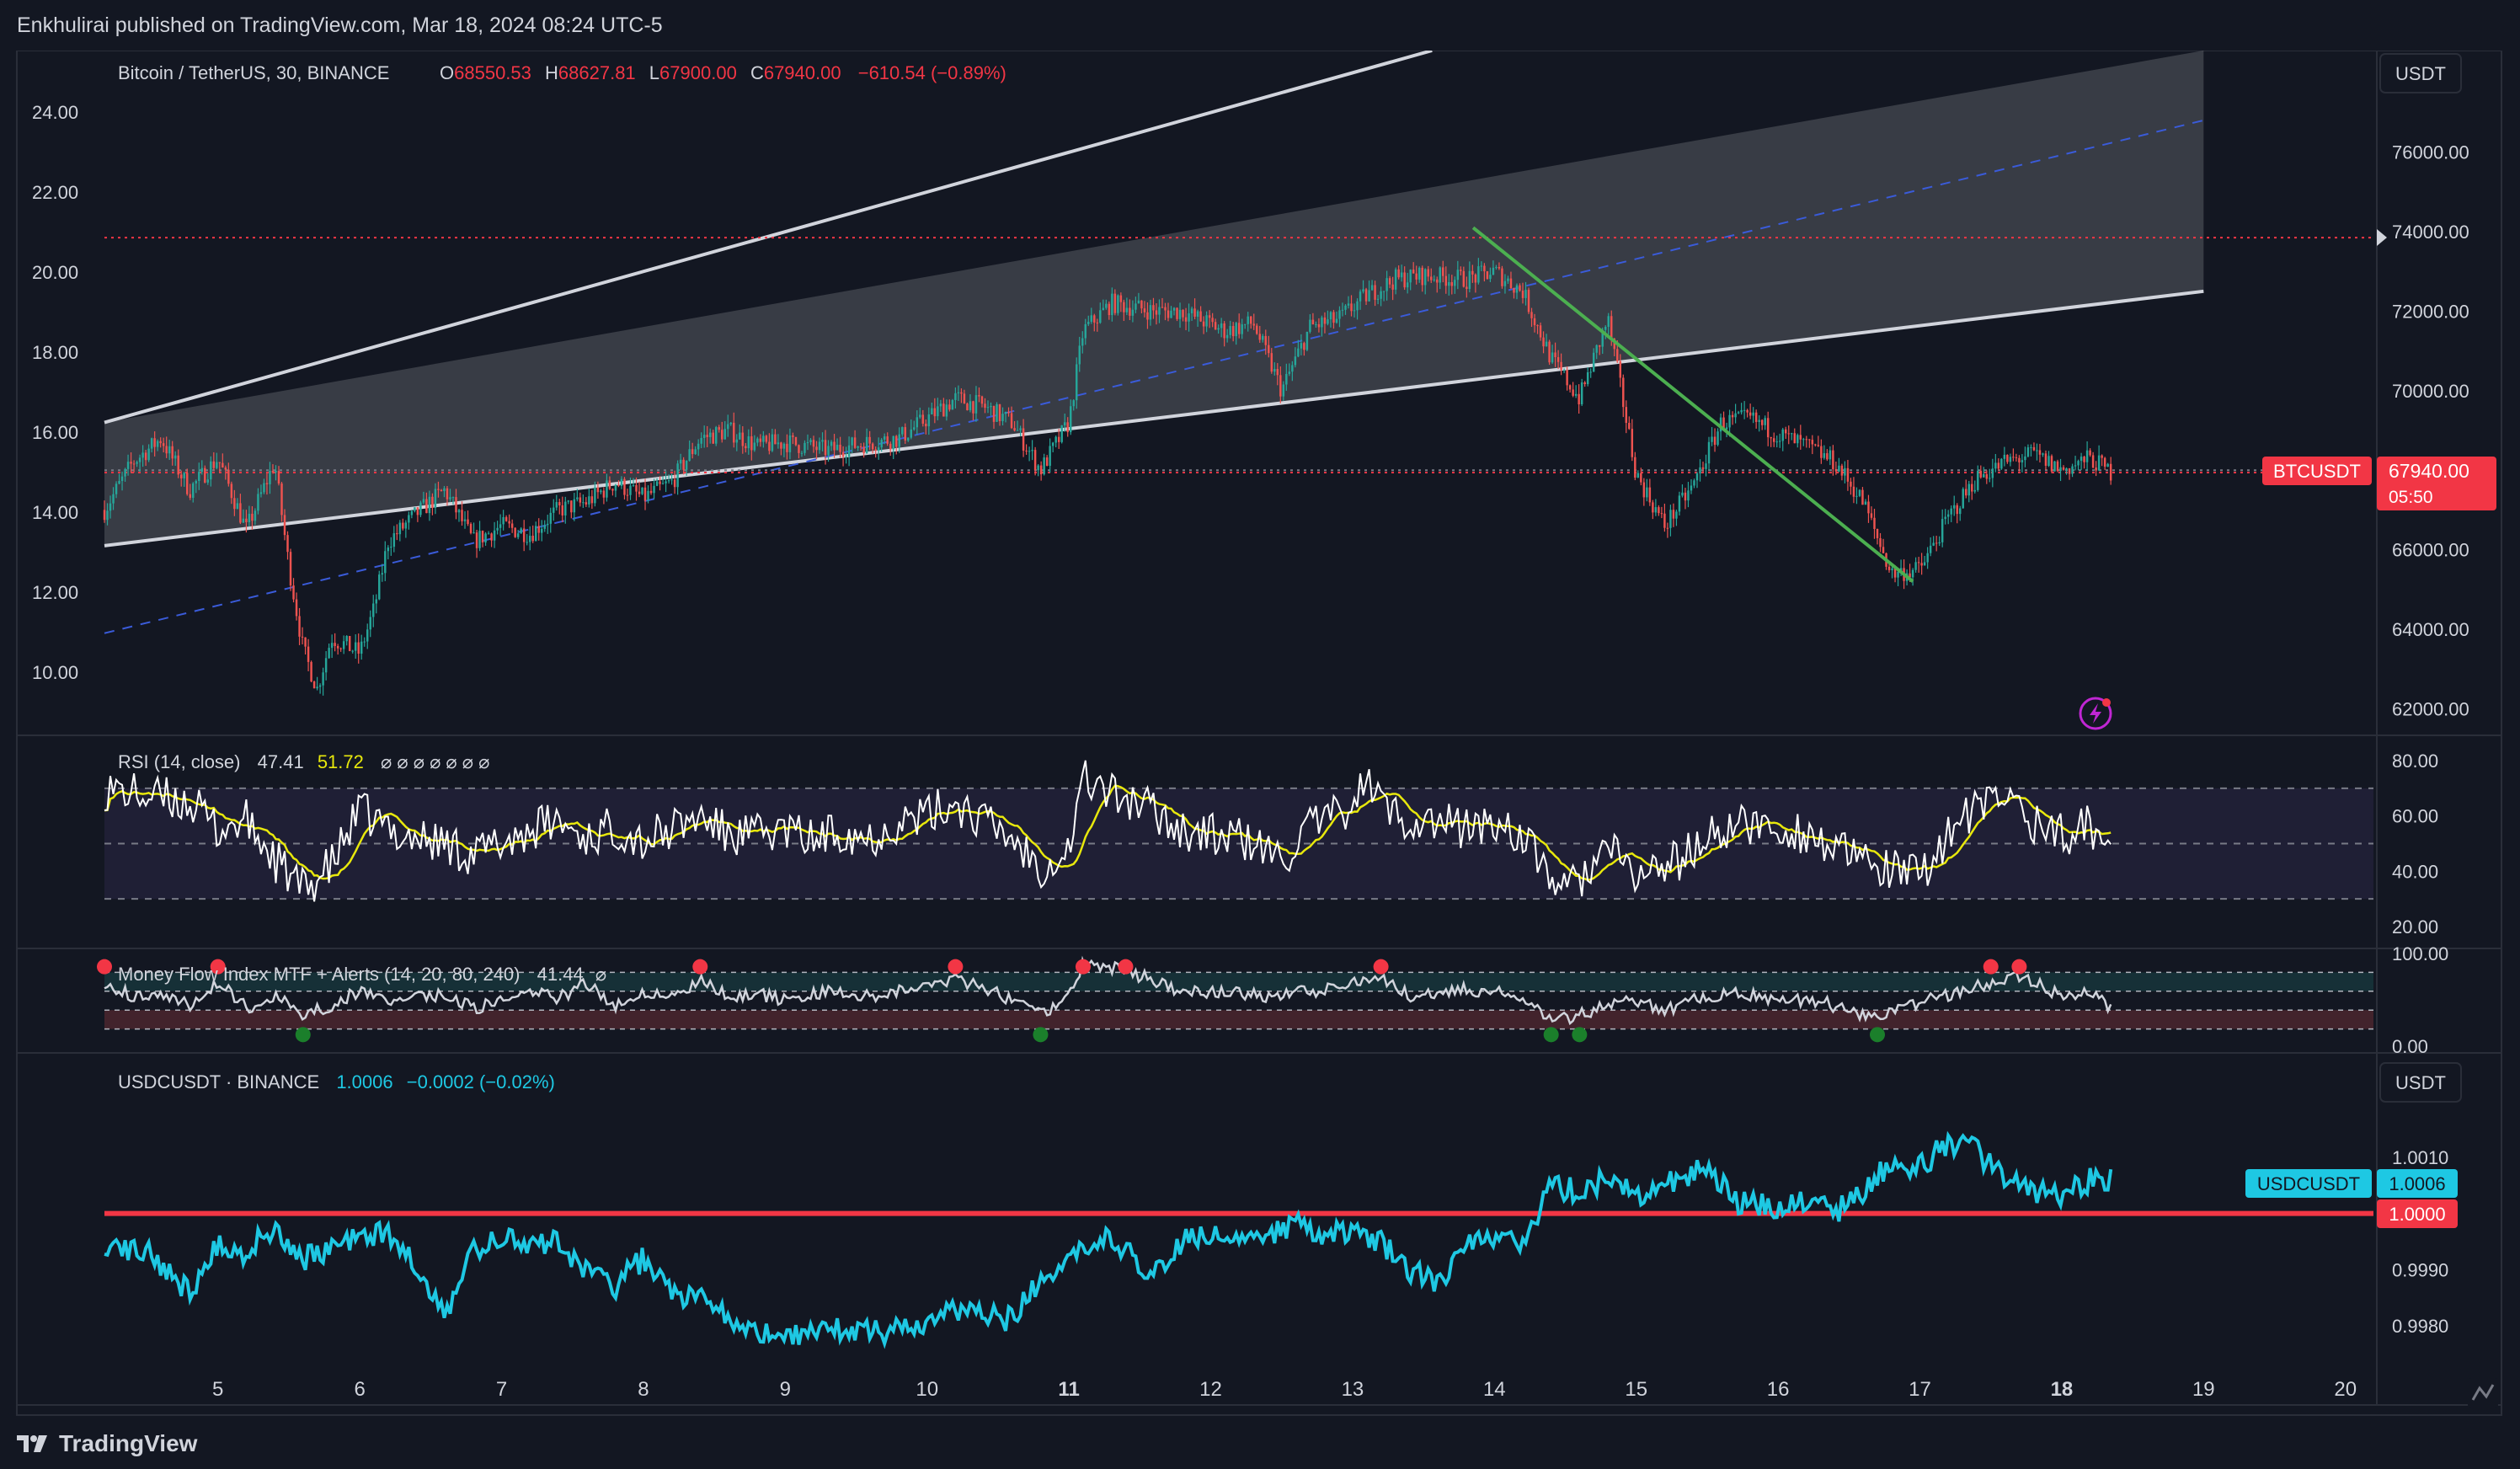 The image size is (2520, 1469). Describe the element at coordinates (1260, 1443) in the screenshot. I see `brand-bar: TradingView` at that location.